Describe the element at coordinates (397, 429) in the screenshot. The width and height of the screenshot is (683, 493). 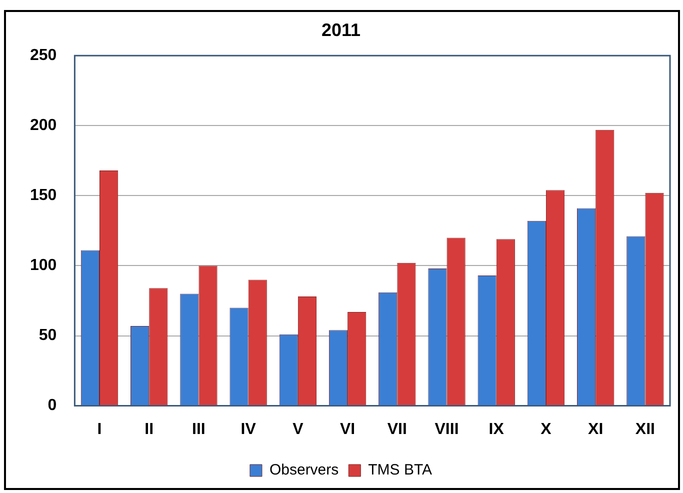
I see `x-tick-label: VII` at that location.